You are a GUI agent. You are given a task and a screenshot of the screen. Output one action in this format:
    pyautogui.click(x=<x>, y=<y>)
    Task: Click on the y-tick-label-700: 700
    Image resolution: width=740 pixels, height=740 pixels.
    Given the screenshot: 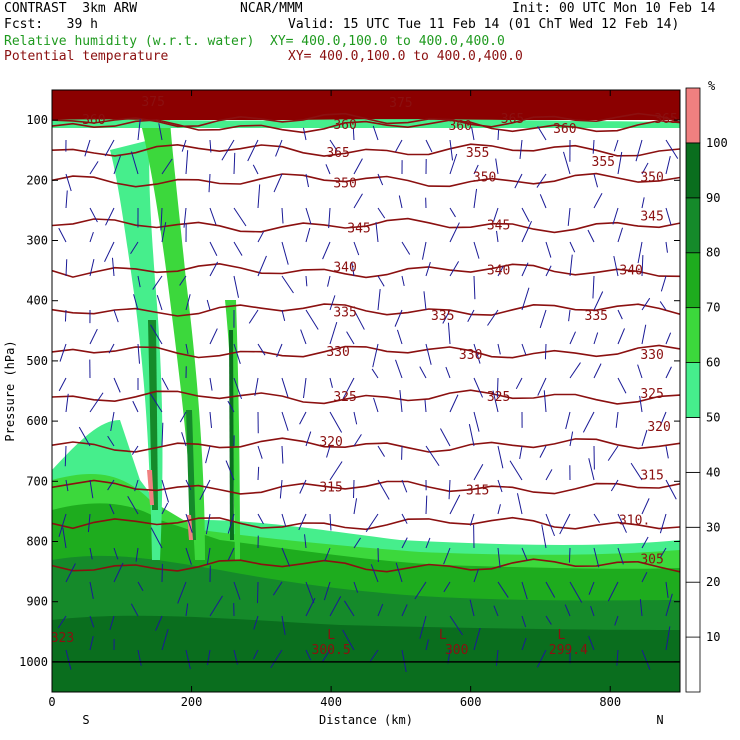 What is the action you would take?
    pyautogui.click(x=37, y=481)
    